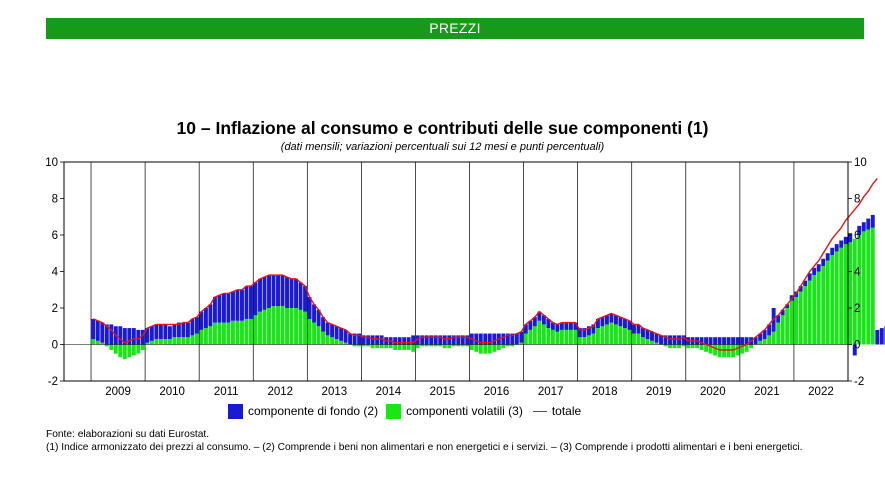  What do you see at coordinates (443, 392) in the screenshot?
I see `x-tick-label: 2015` at bounding box center [443, 392].